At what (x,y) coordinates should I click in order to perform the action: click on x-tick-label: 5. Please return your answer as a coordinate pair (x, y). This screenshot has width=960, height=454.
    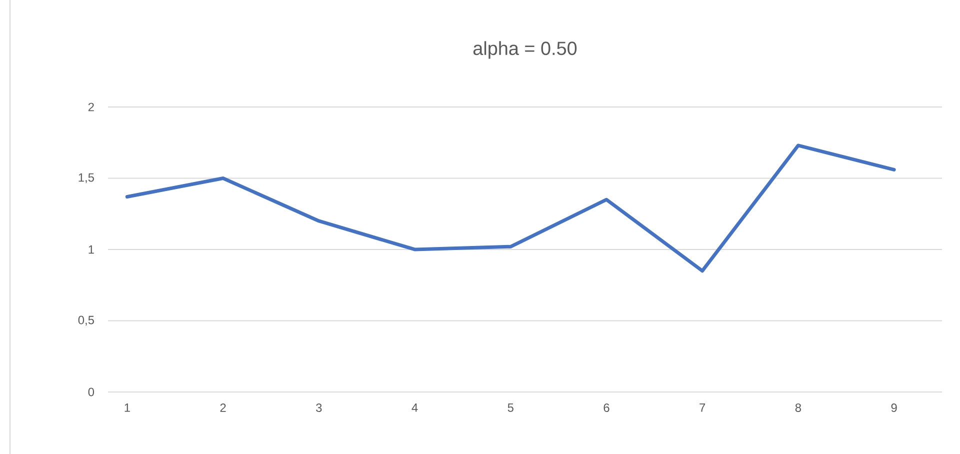
    Looking at the image, I should click on (511, 408).